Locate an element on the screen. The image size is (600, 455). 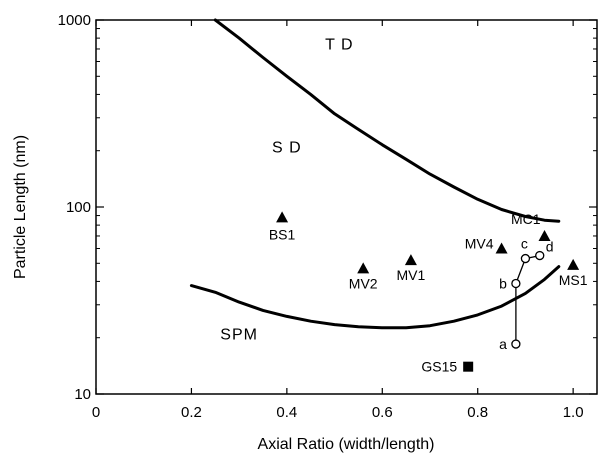
point-label: b is located at coordinates (503, 283).